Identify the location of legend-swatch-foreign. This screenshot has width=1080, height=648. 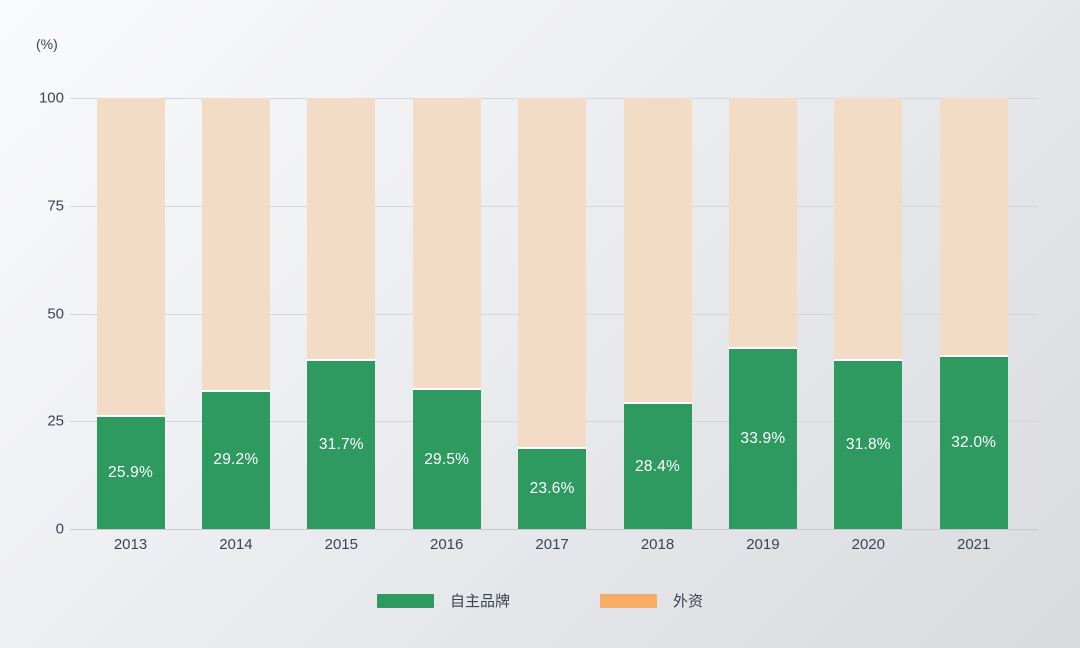
(628, 600).